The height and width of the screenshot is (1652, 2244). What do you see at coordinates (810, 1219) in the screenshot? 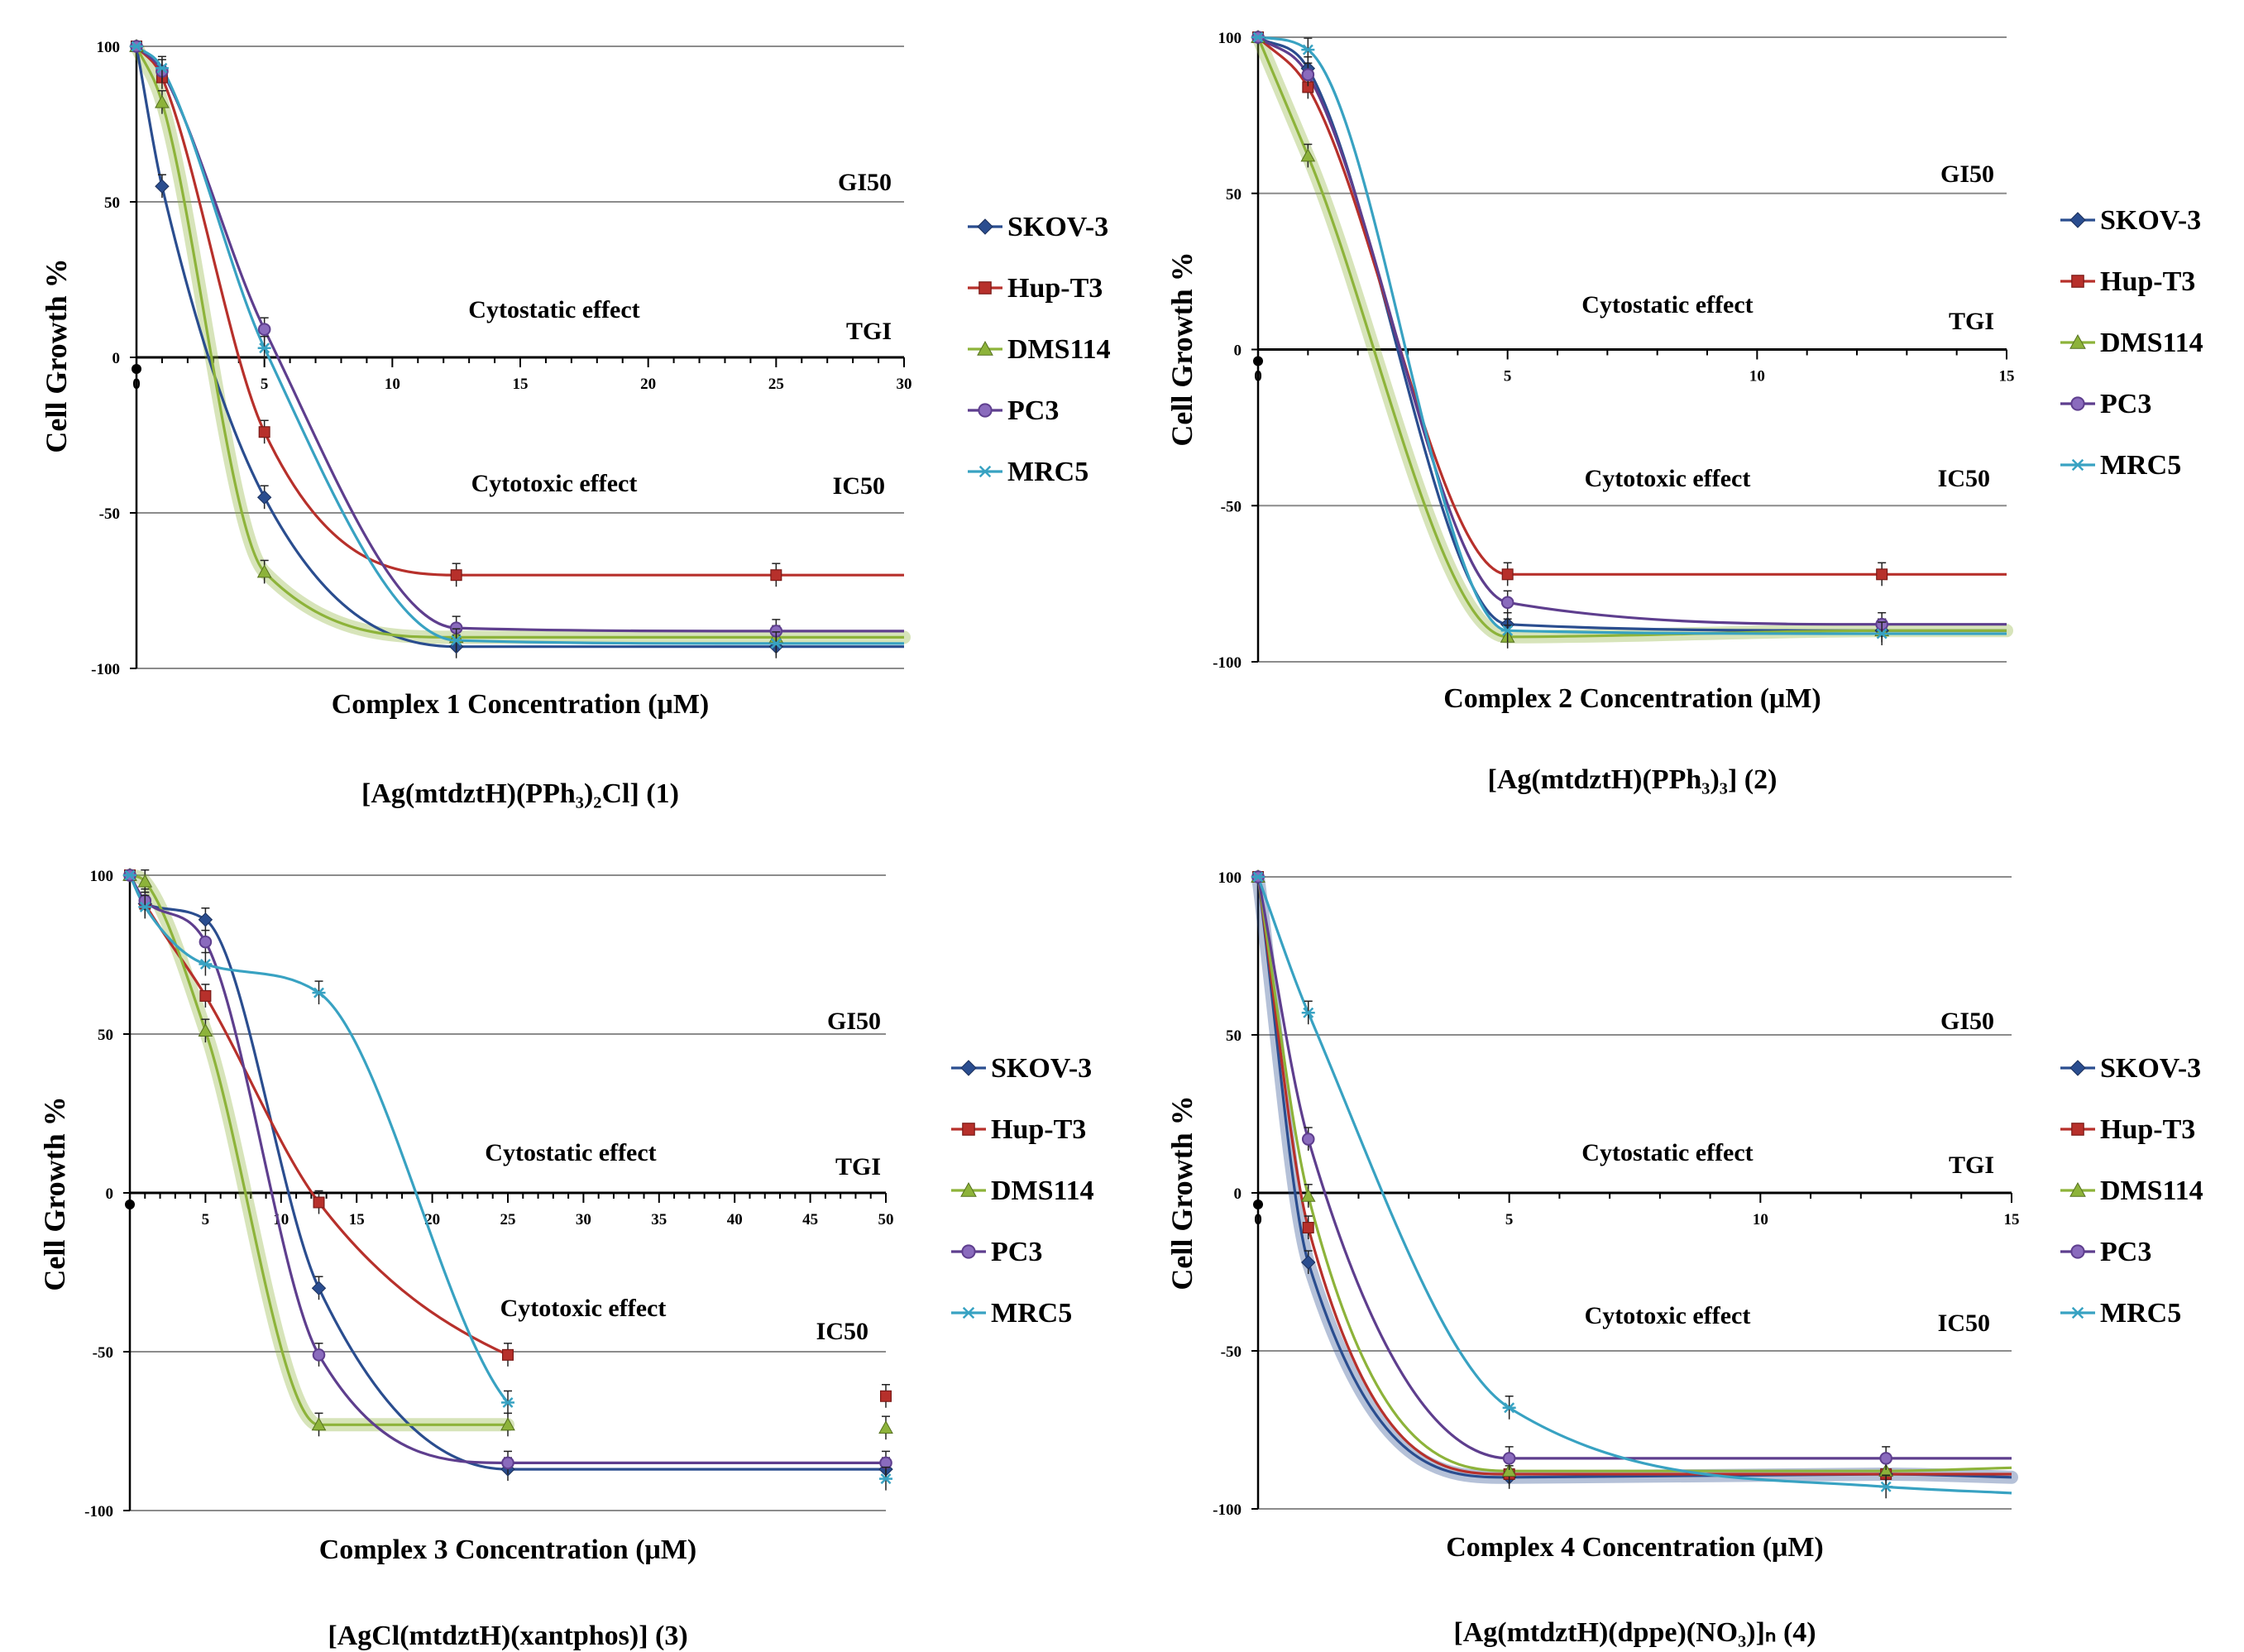
I see `x-tick-label: 45` at bounding box center [810, 1219].